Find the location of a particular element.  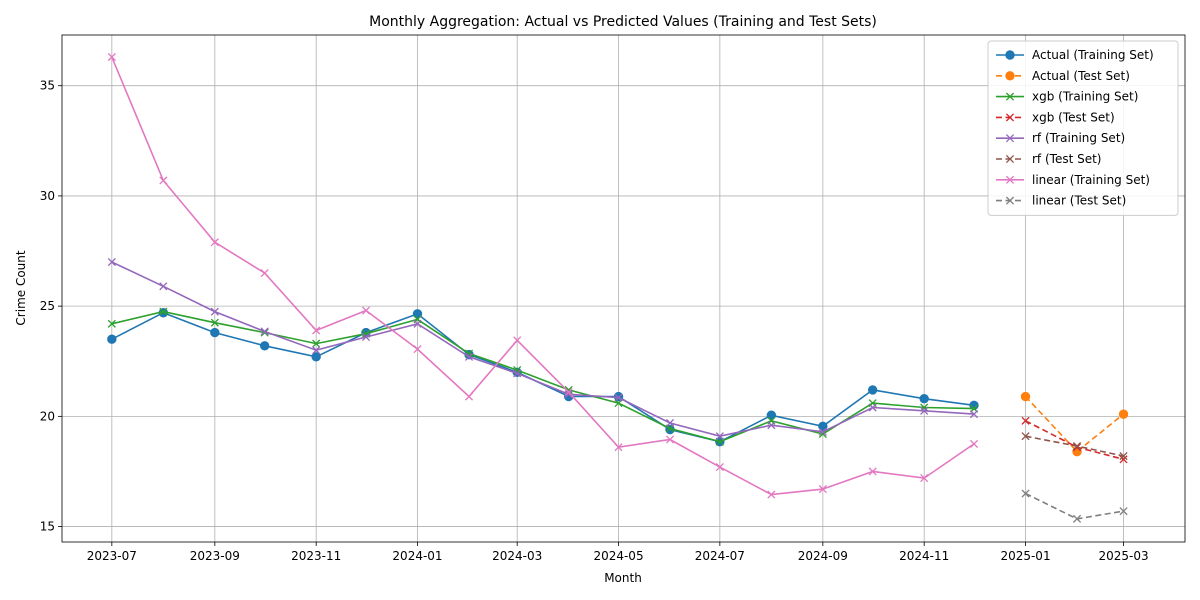

series-xgb-test-set is located at coordinates (1074, 440).